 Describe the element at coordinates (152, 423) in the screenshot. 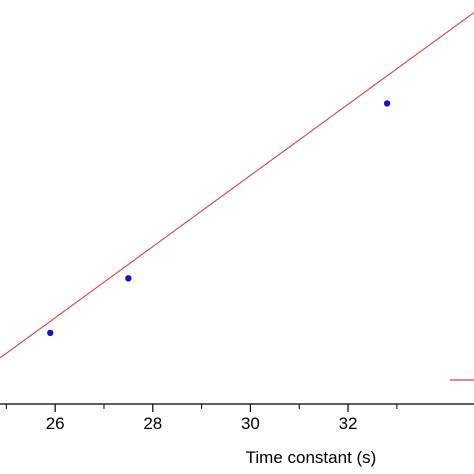

I see `x-tick-label: 28` at that location.